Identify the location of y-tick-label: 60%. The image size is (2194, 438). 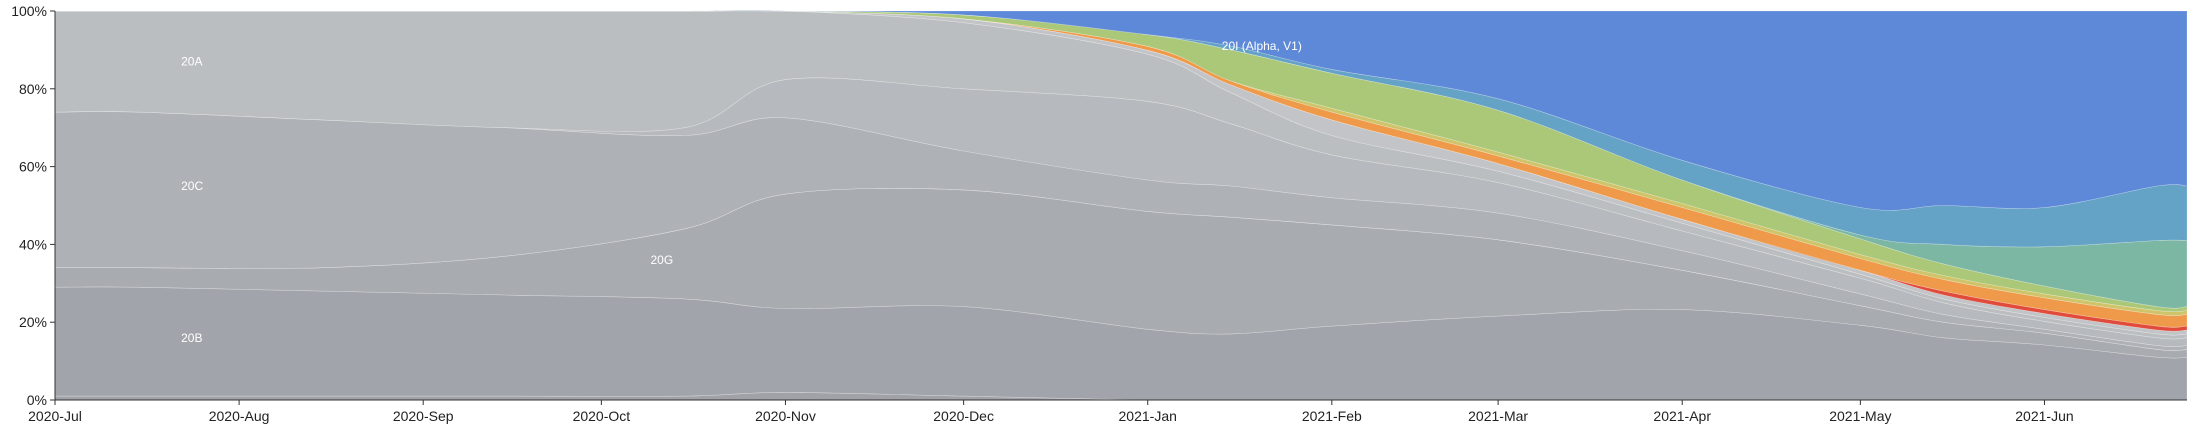
(33, 167).